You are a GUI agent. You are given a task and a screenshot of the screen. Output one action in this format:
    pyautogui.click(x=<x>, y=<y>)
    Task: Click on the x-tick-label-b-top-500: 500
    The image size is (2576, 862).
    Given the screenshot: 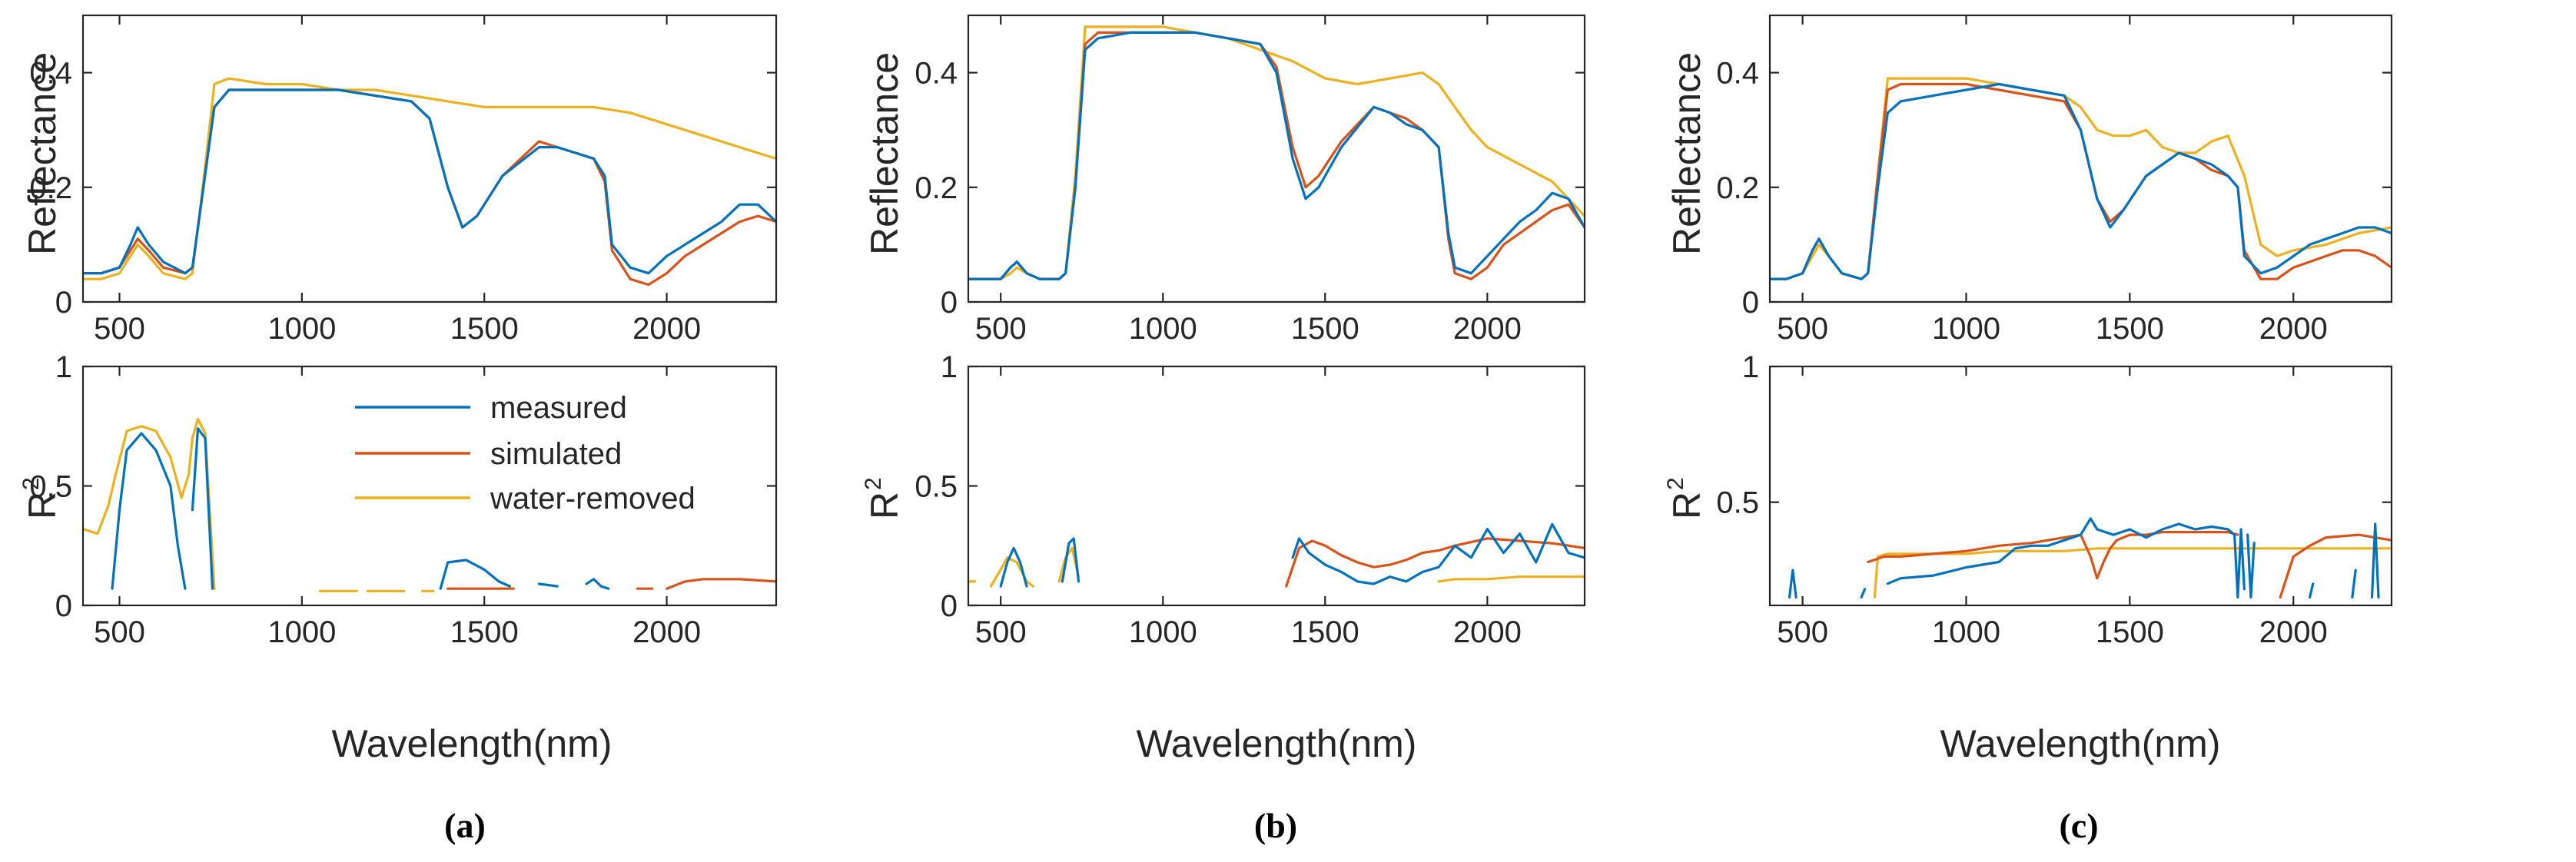 What is the action you would take?
    pyautogui.click(x=1001, y=329)
    